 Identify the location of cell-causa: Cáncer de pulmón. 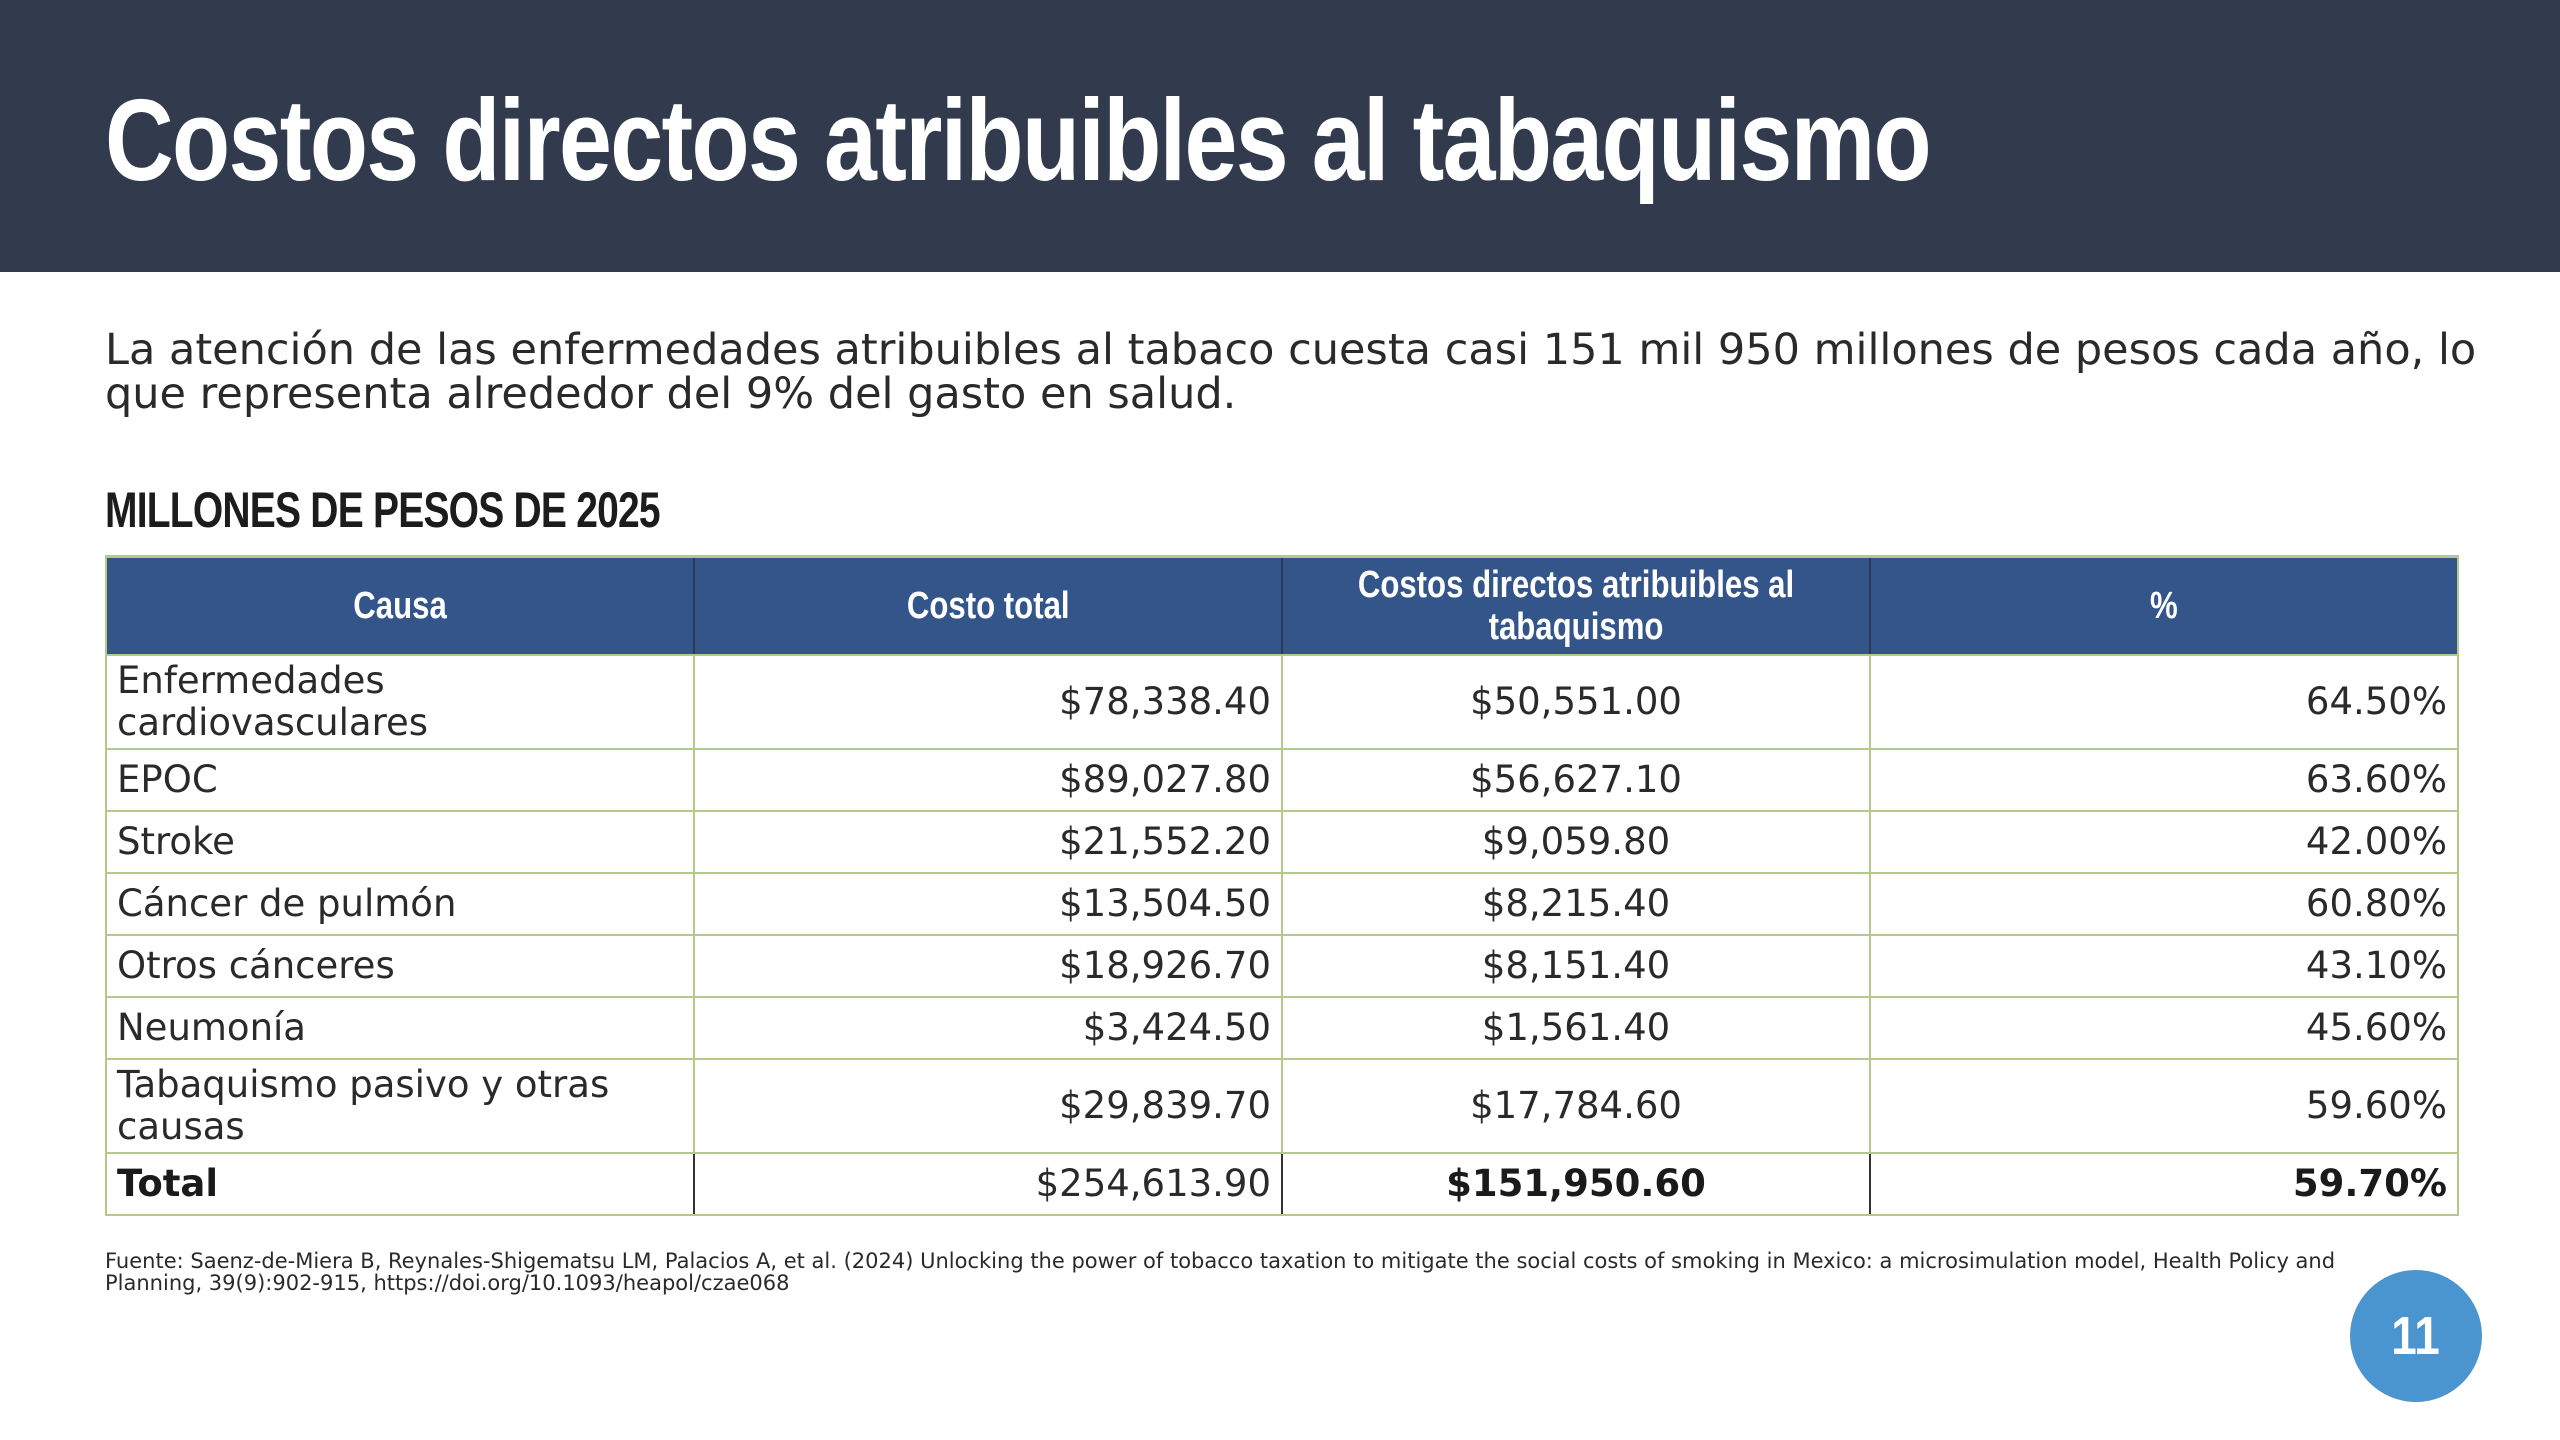
(400, 903).